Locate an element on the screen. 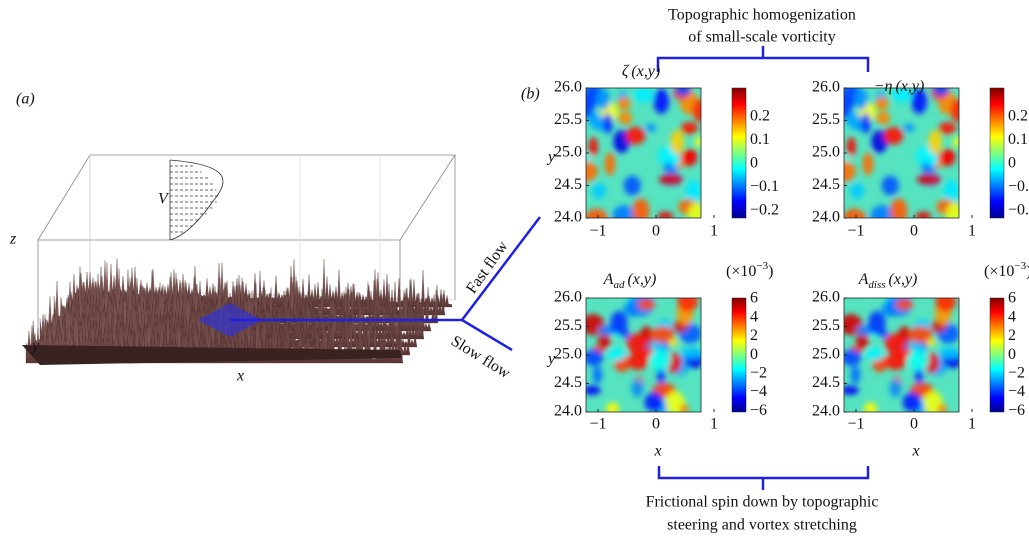 Image resolution: width=1029 pixels, height=539 pixels. panel-label: (b) is located at coordinates (530, 94).